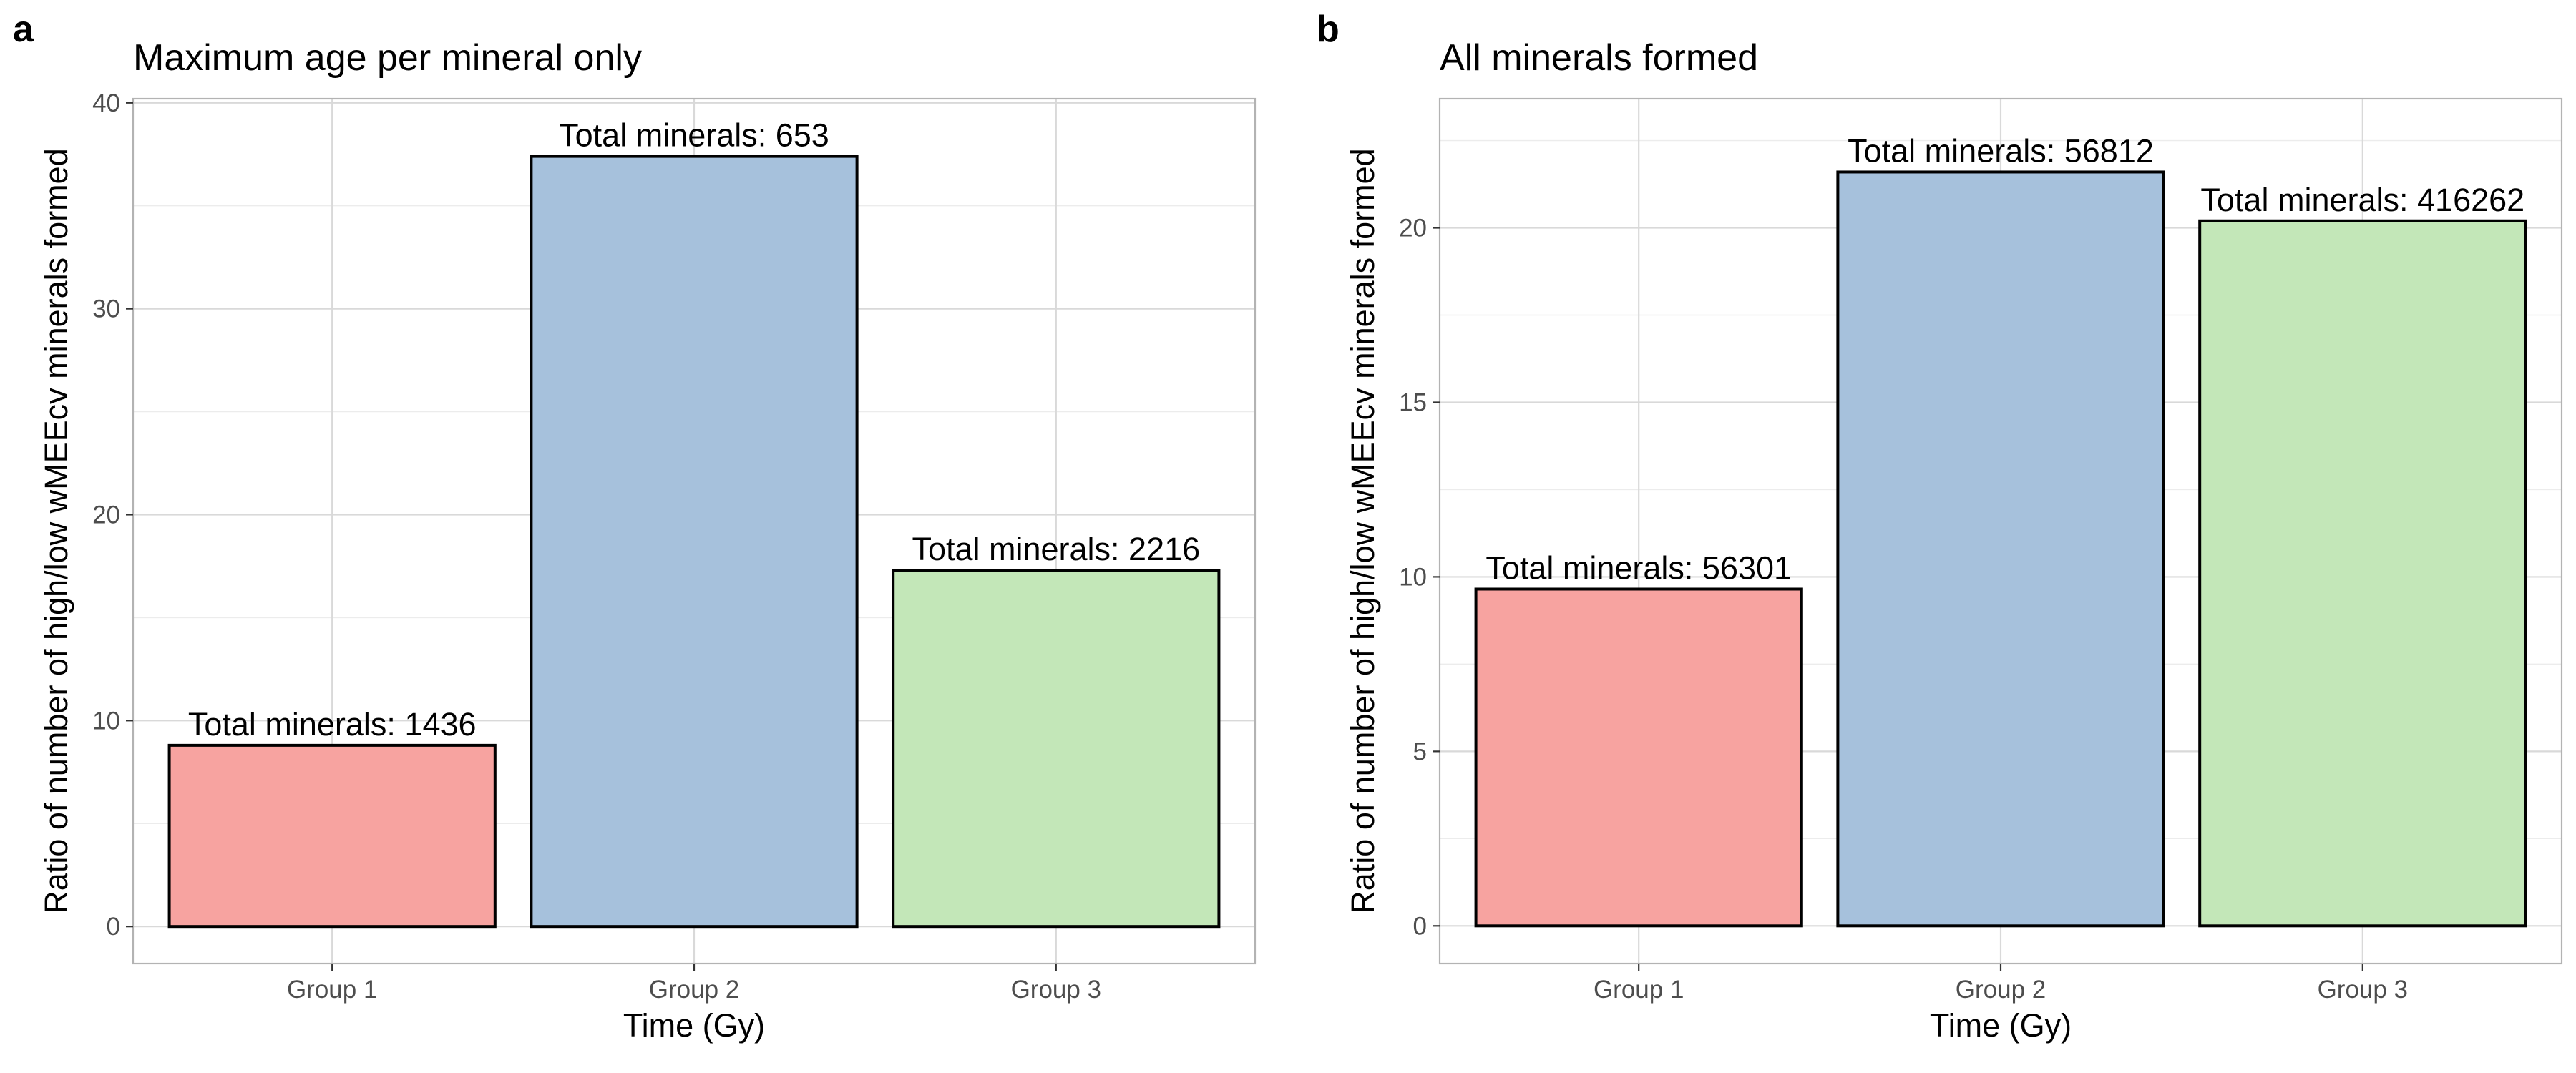 The image size is (2576, 1073). I want to click on chart-title: All minerals formed, so click(1599, 58).